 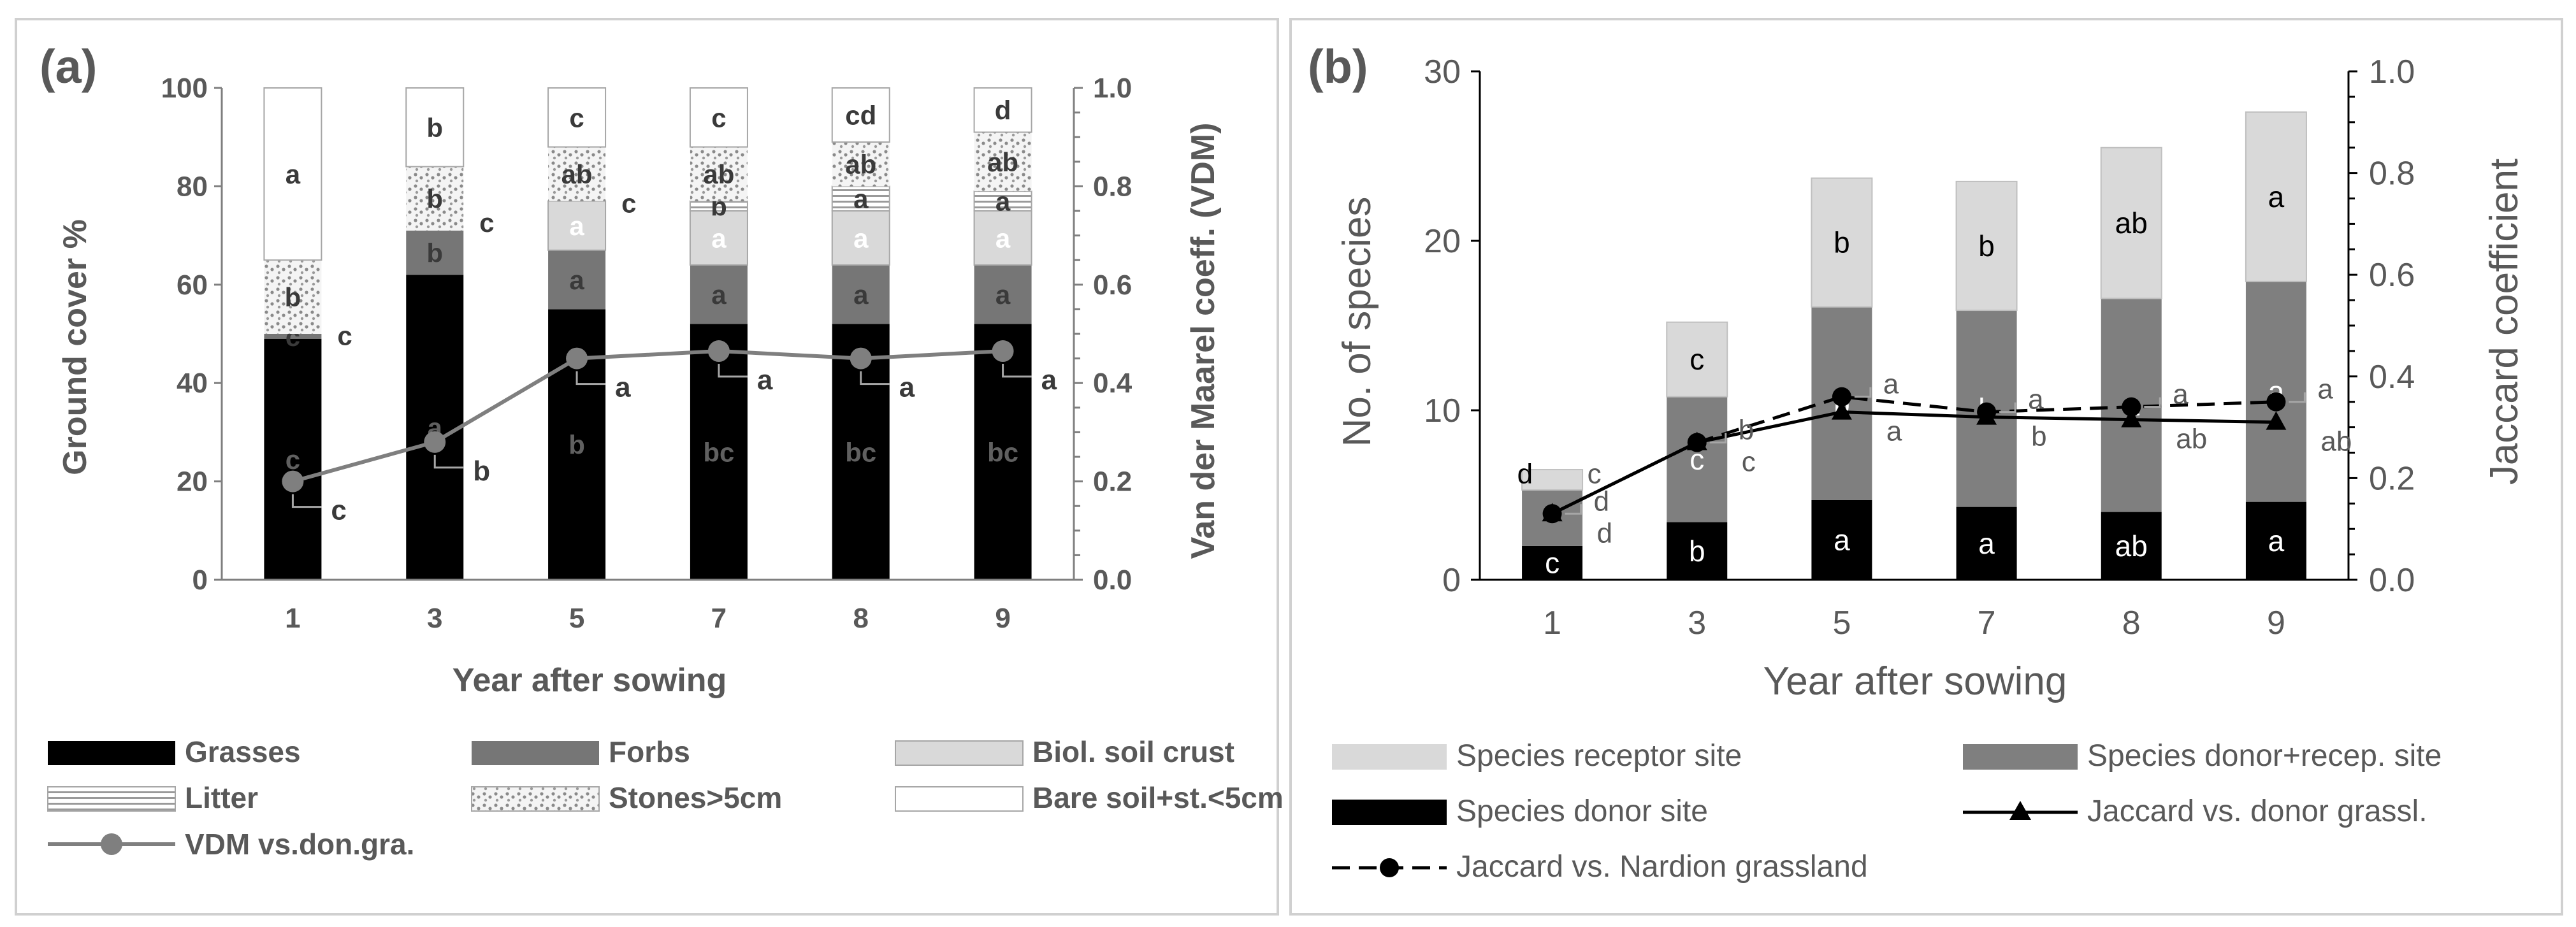 I want to click on y-tick-label: 30, so click(x=1442, y=72).